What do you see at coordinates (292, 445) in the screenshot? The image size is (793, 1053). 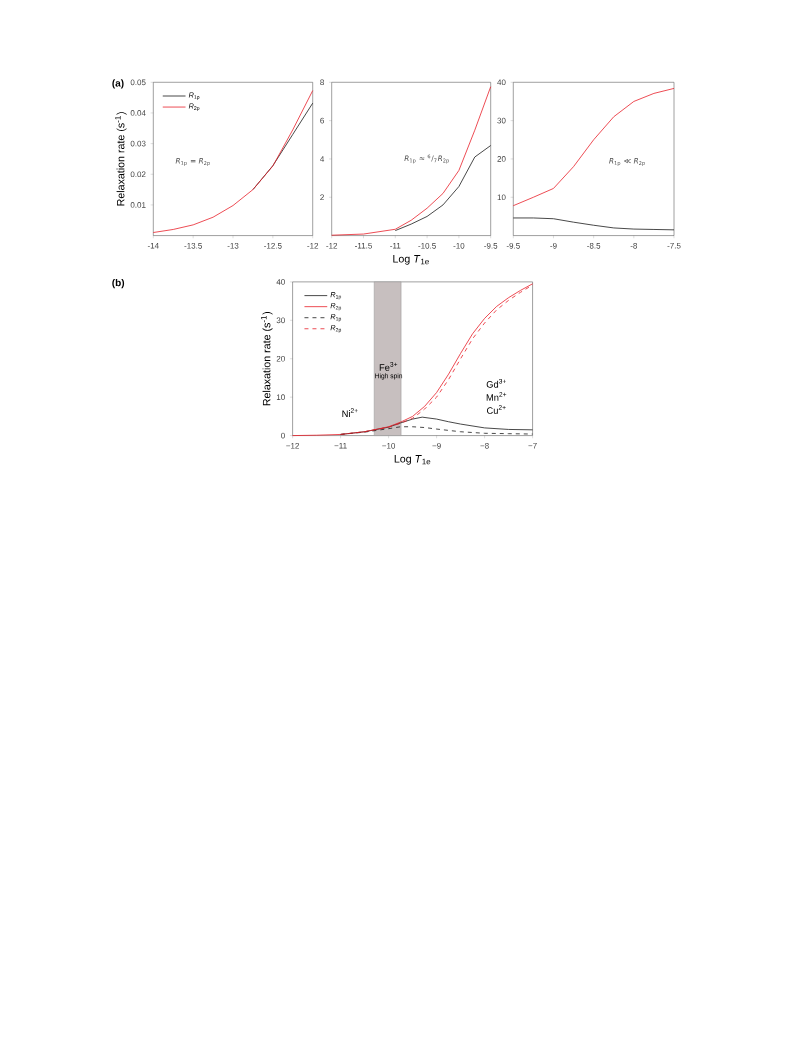 I see `x-tick-label: −12` at bounding box center [292, 445].